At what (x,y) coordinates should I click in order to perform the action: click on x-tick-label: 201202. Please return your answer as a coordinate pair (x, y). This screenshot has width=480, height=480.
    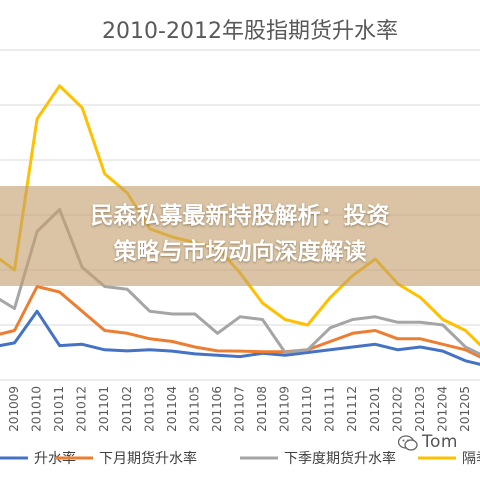
    Looking at the image, I should click on (397, 409).